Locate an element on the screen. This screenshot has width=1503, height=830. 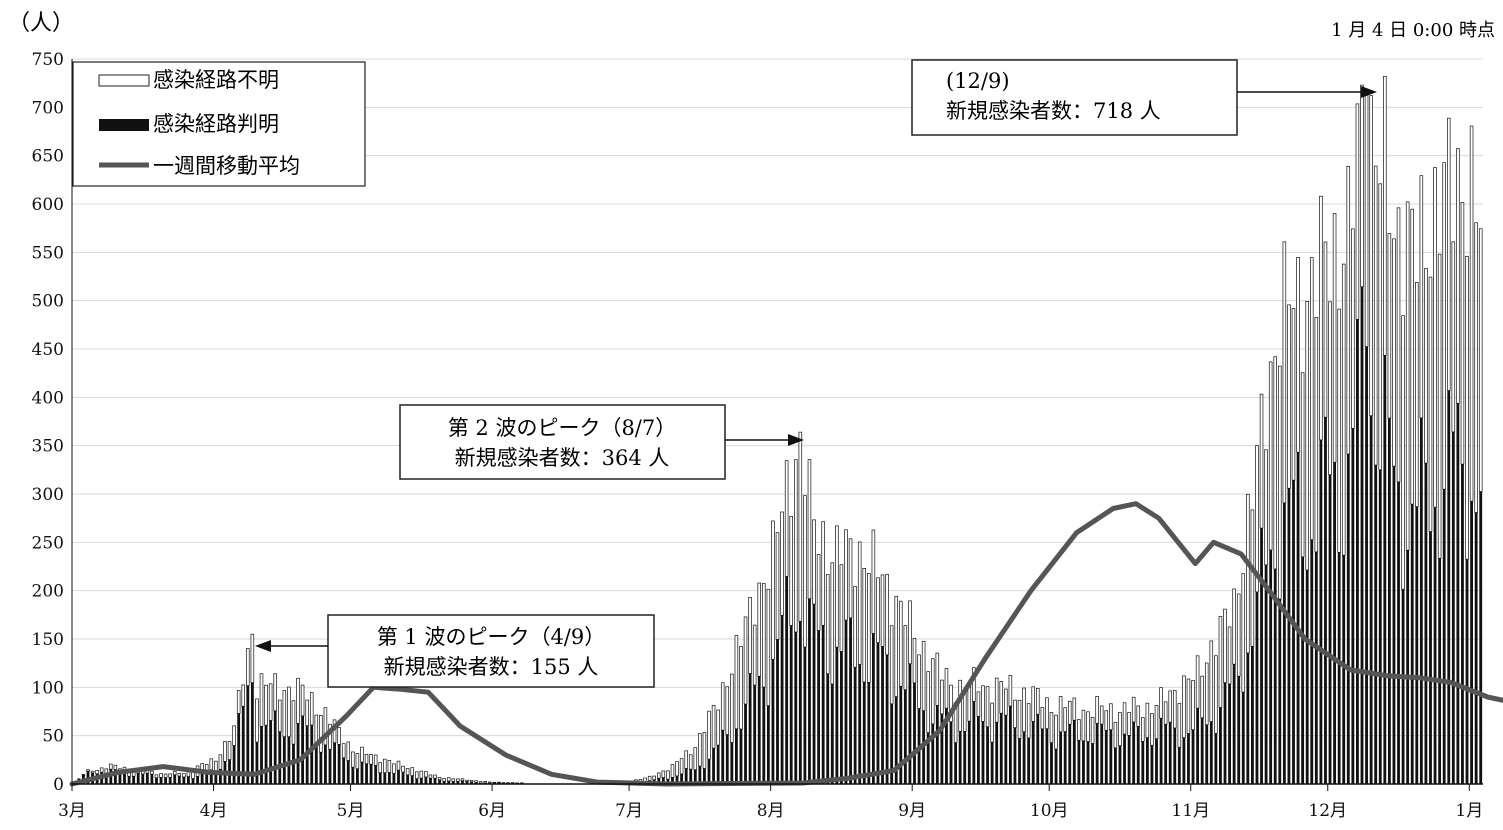
y-tick-label: 550 is located at coordinates (48, 253).